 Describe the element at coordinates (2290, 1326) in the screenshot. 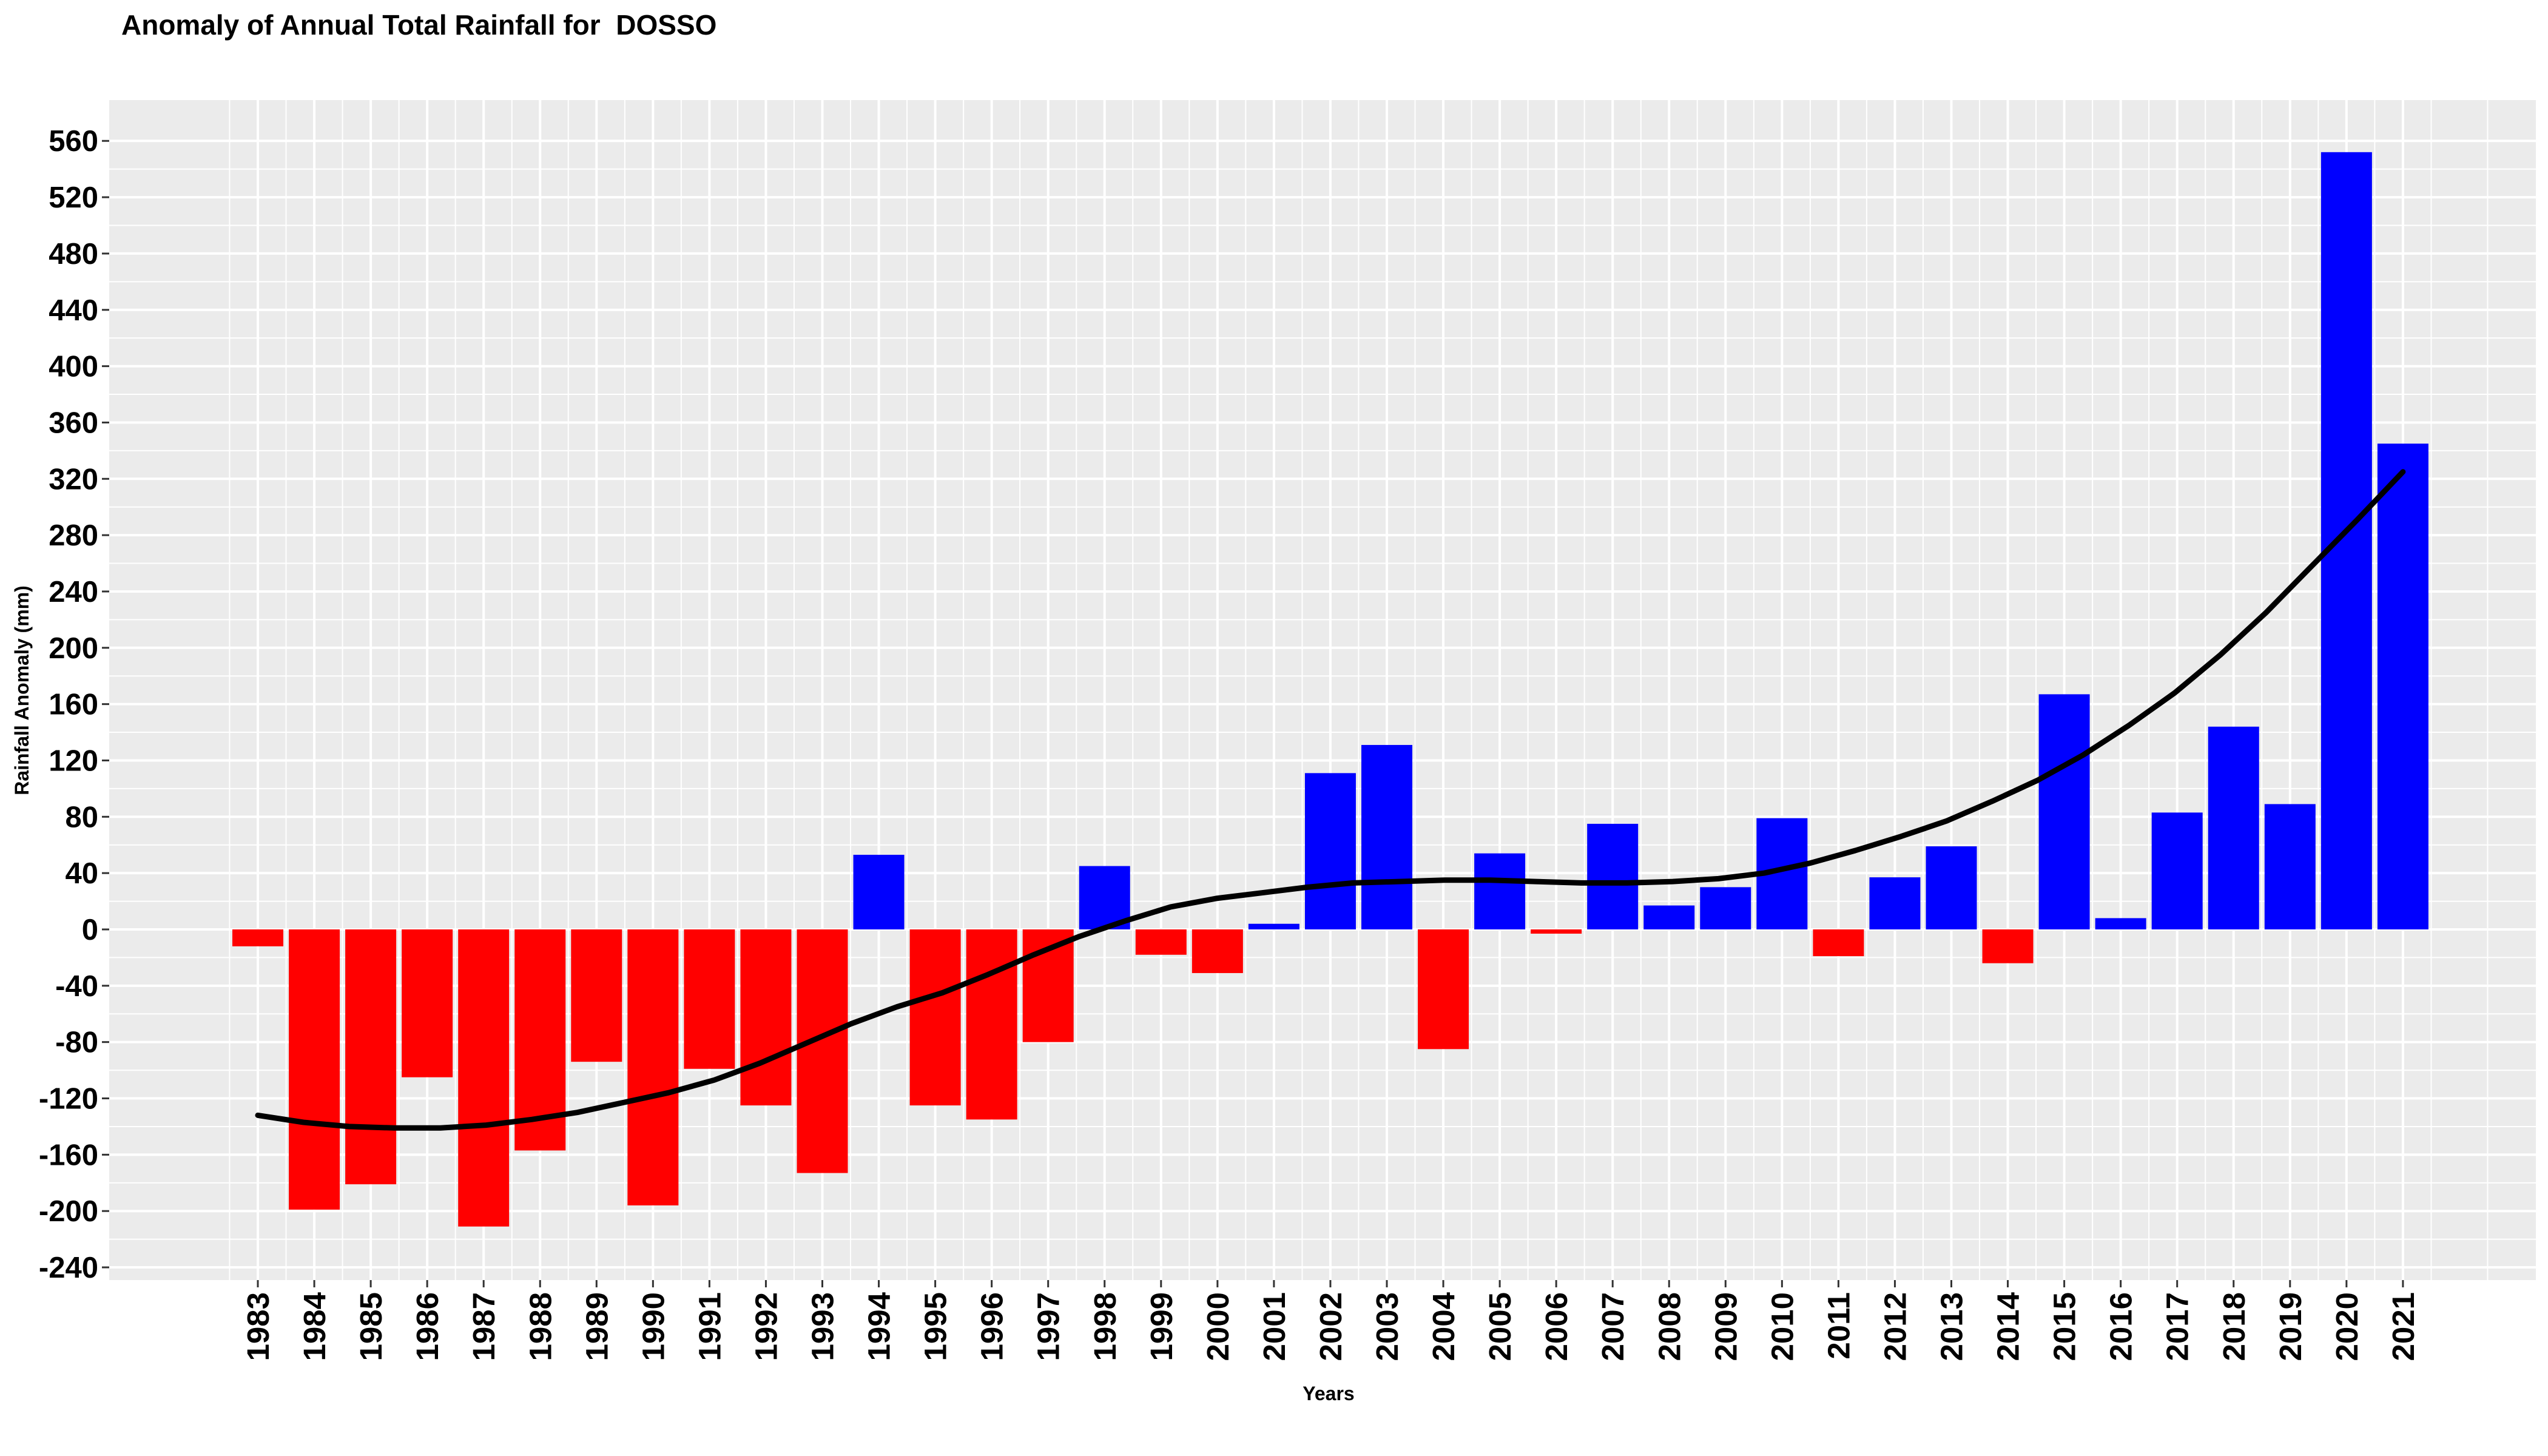

I see `x-tick-label: 2019` at that location.